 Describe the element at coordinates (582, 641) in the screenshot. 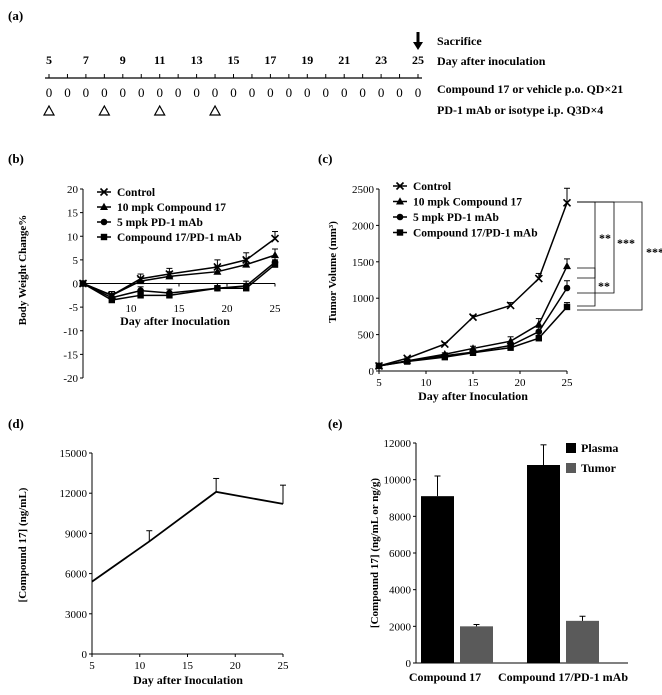

I see `chart-e-bar-tumor-compound-17-pd-1-mab` at that location.